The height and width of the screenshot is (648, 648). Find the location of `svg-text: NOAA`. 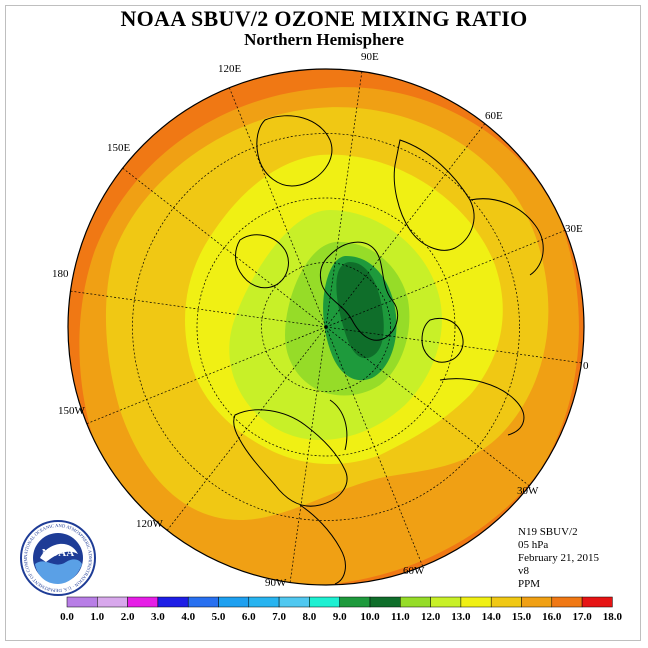

svg-text: NOAA is located at coordinates (58, 553).